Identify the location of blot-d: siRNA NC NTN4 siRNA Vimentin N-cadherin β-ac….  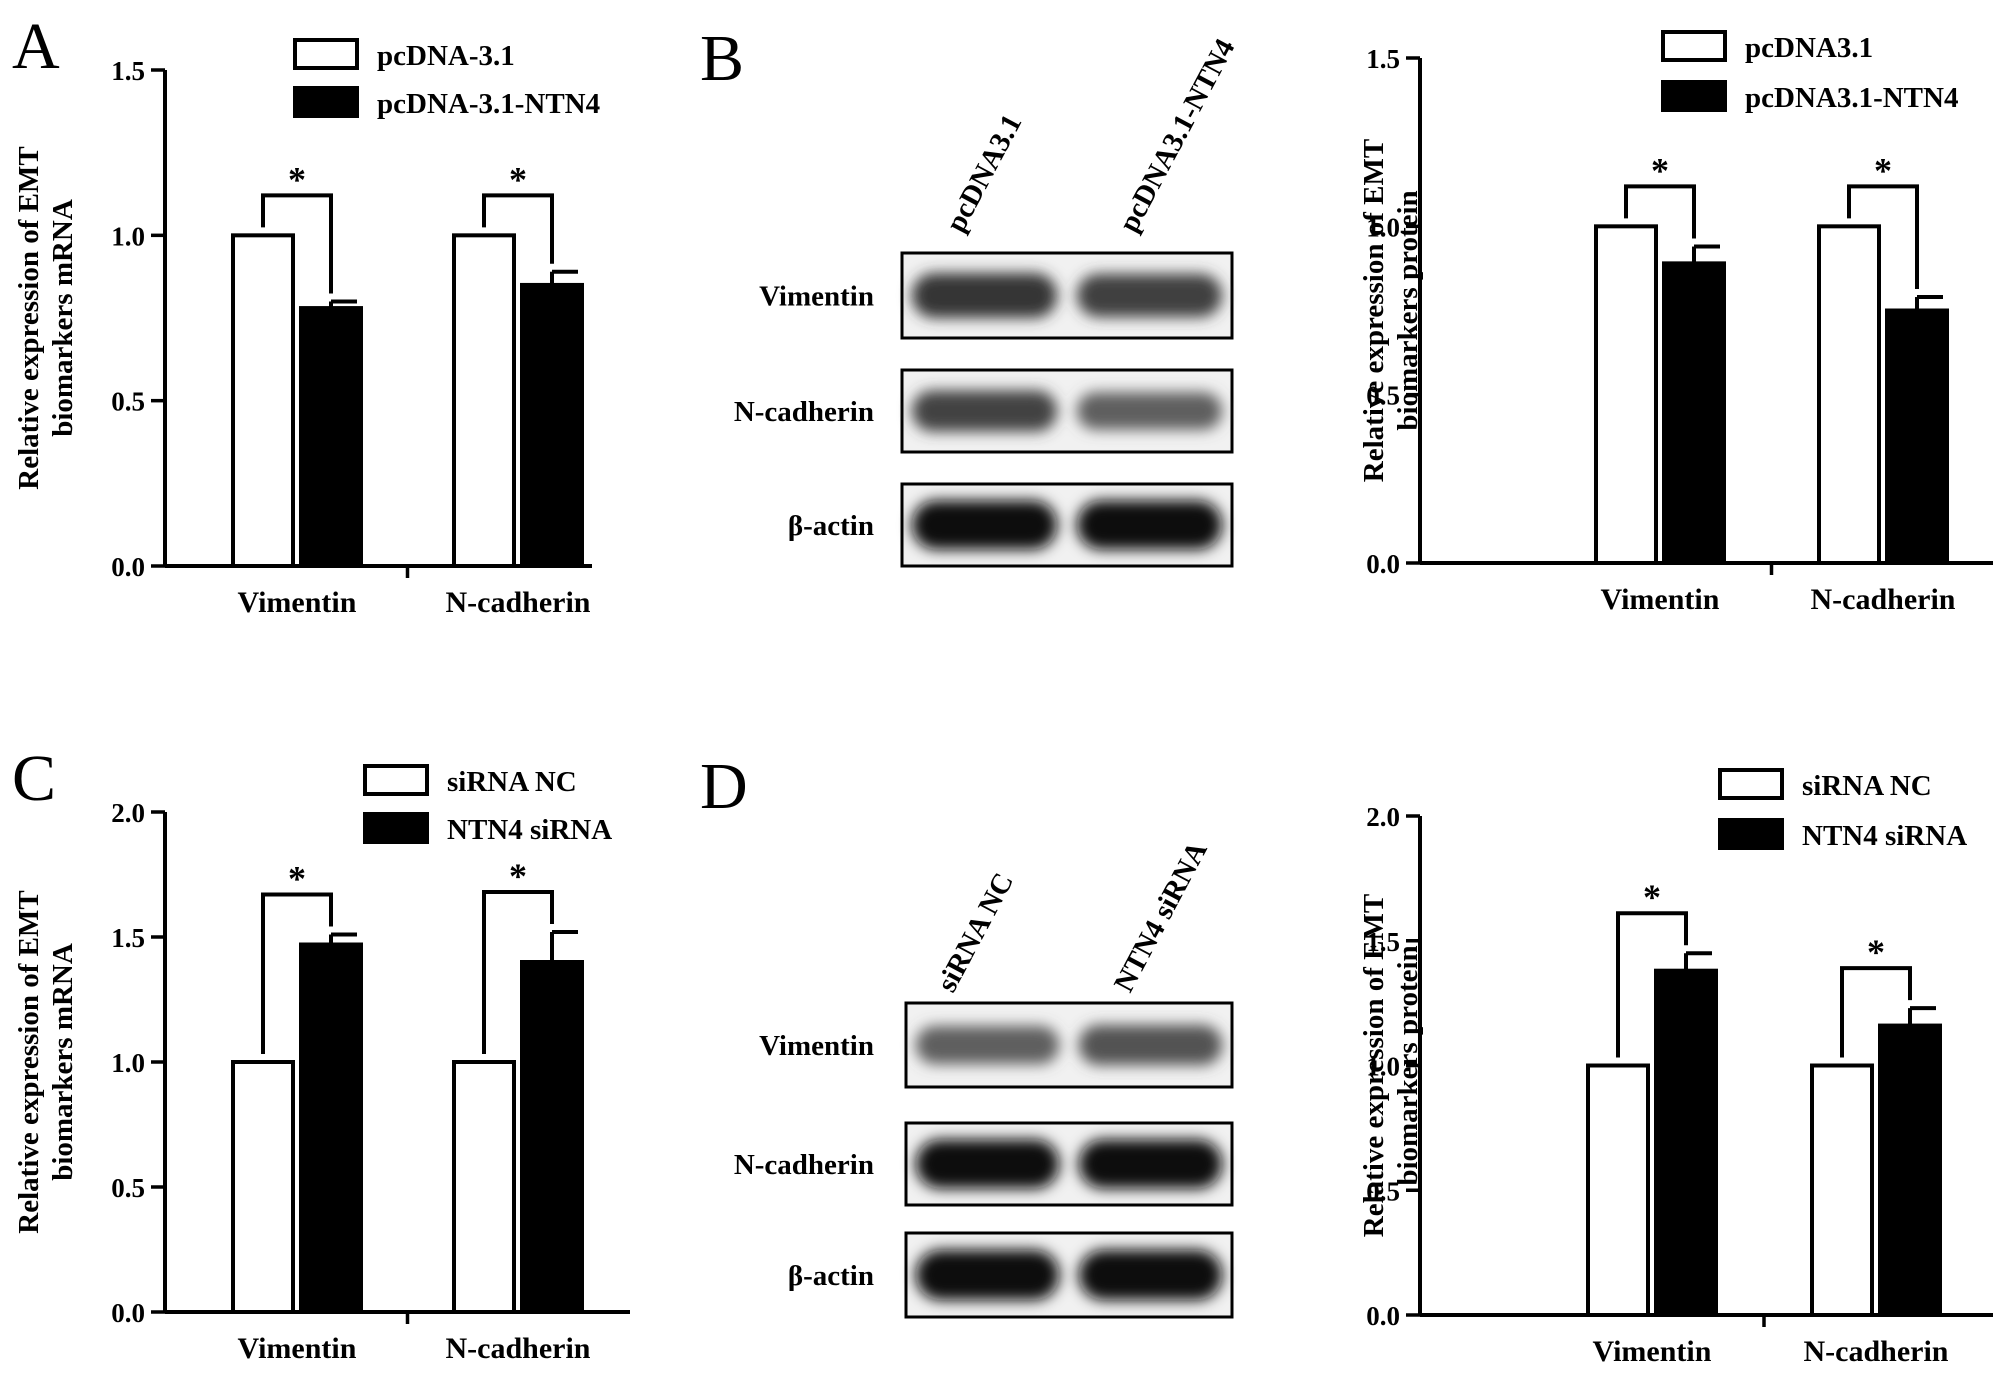
(984, 1077).